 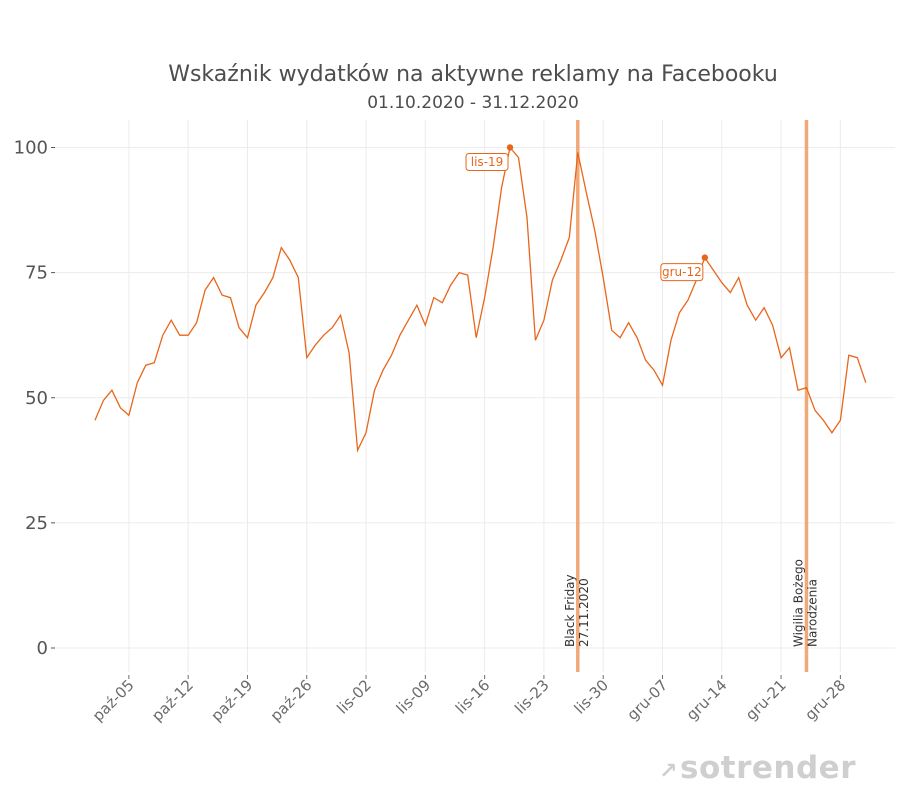 I want to click on x-tick-label: lis-02, so click(x=353, y=696).